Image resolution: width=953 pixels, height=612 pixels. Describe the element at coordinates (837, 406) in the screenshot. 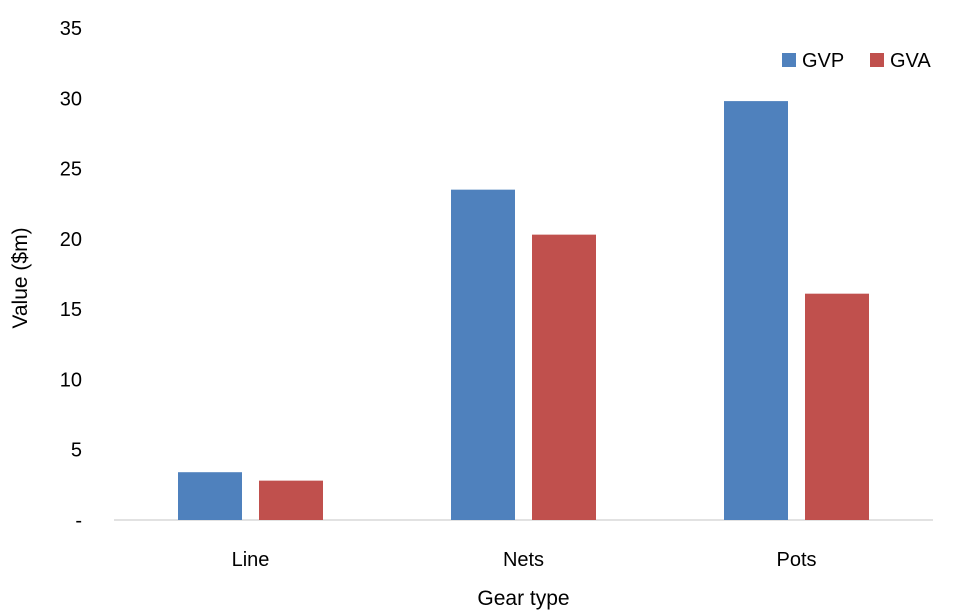

I see `bar-gva-pots` at that location.